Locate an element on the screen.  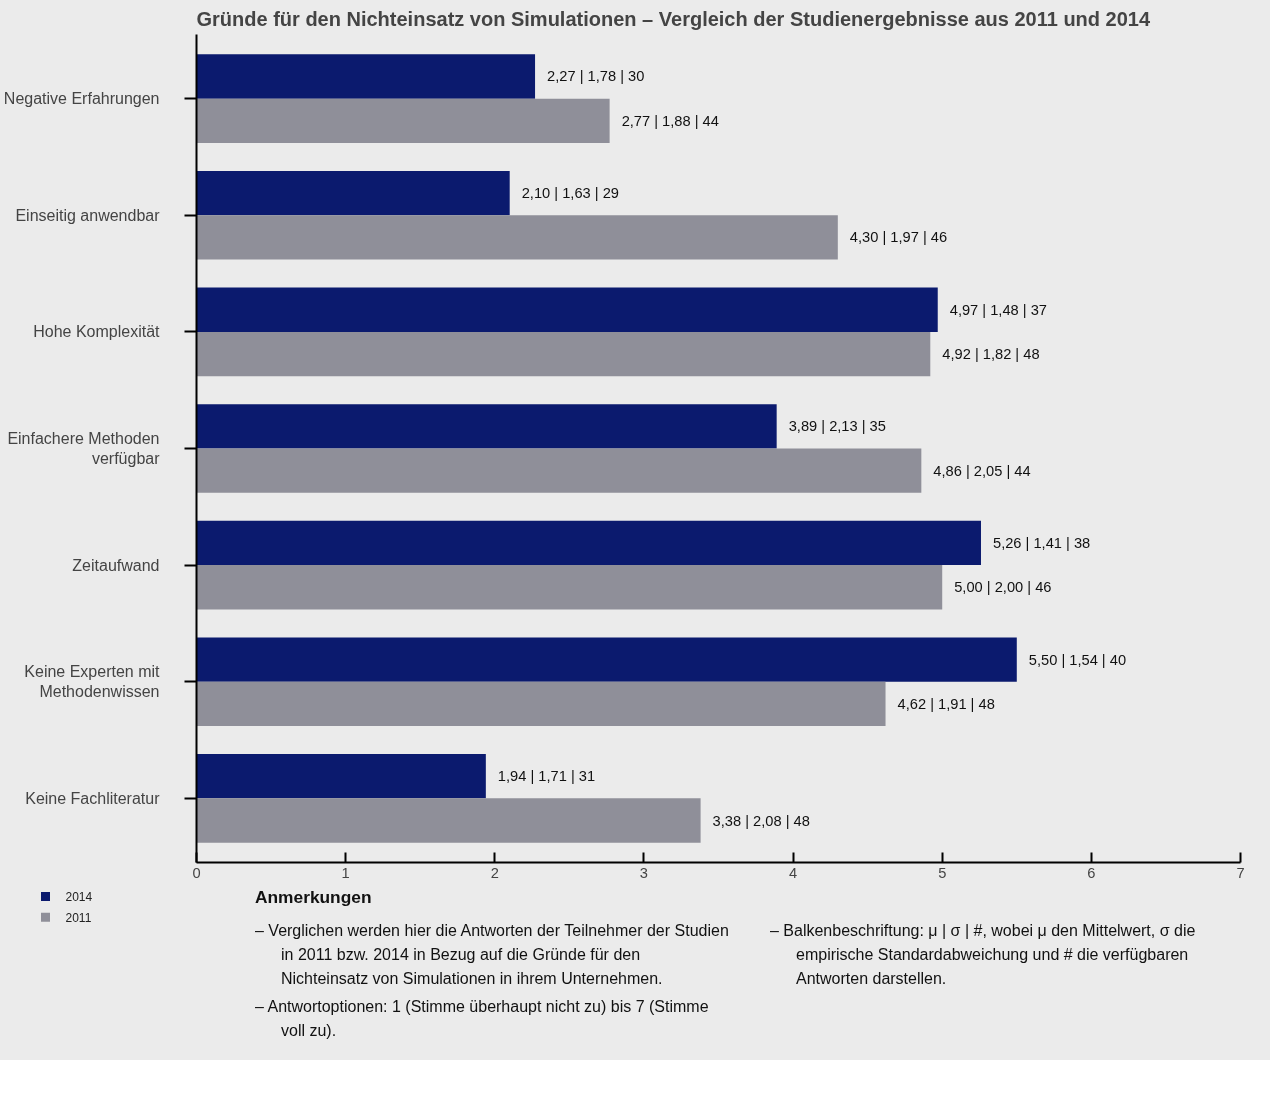
x-tick-label: 4 is located at coordinates (793, 872).